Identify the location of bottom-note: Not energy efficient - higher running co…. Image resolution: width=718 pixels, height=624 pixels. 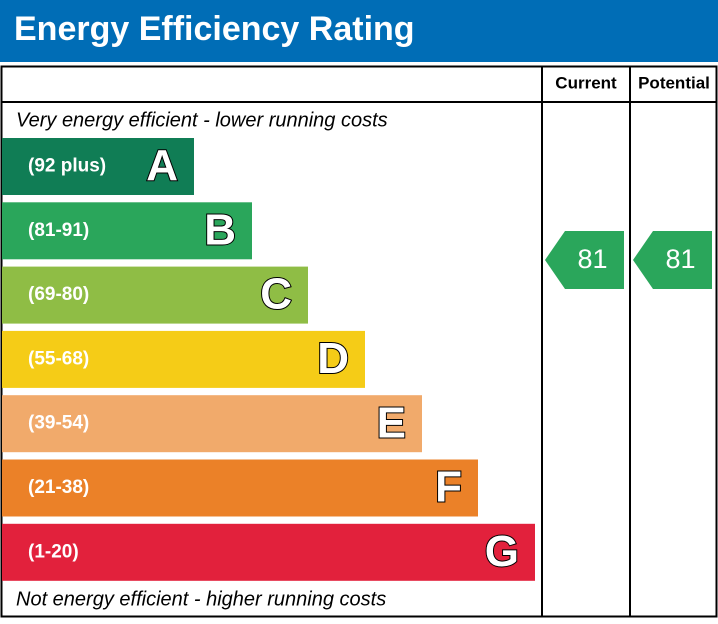
(201, 599).